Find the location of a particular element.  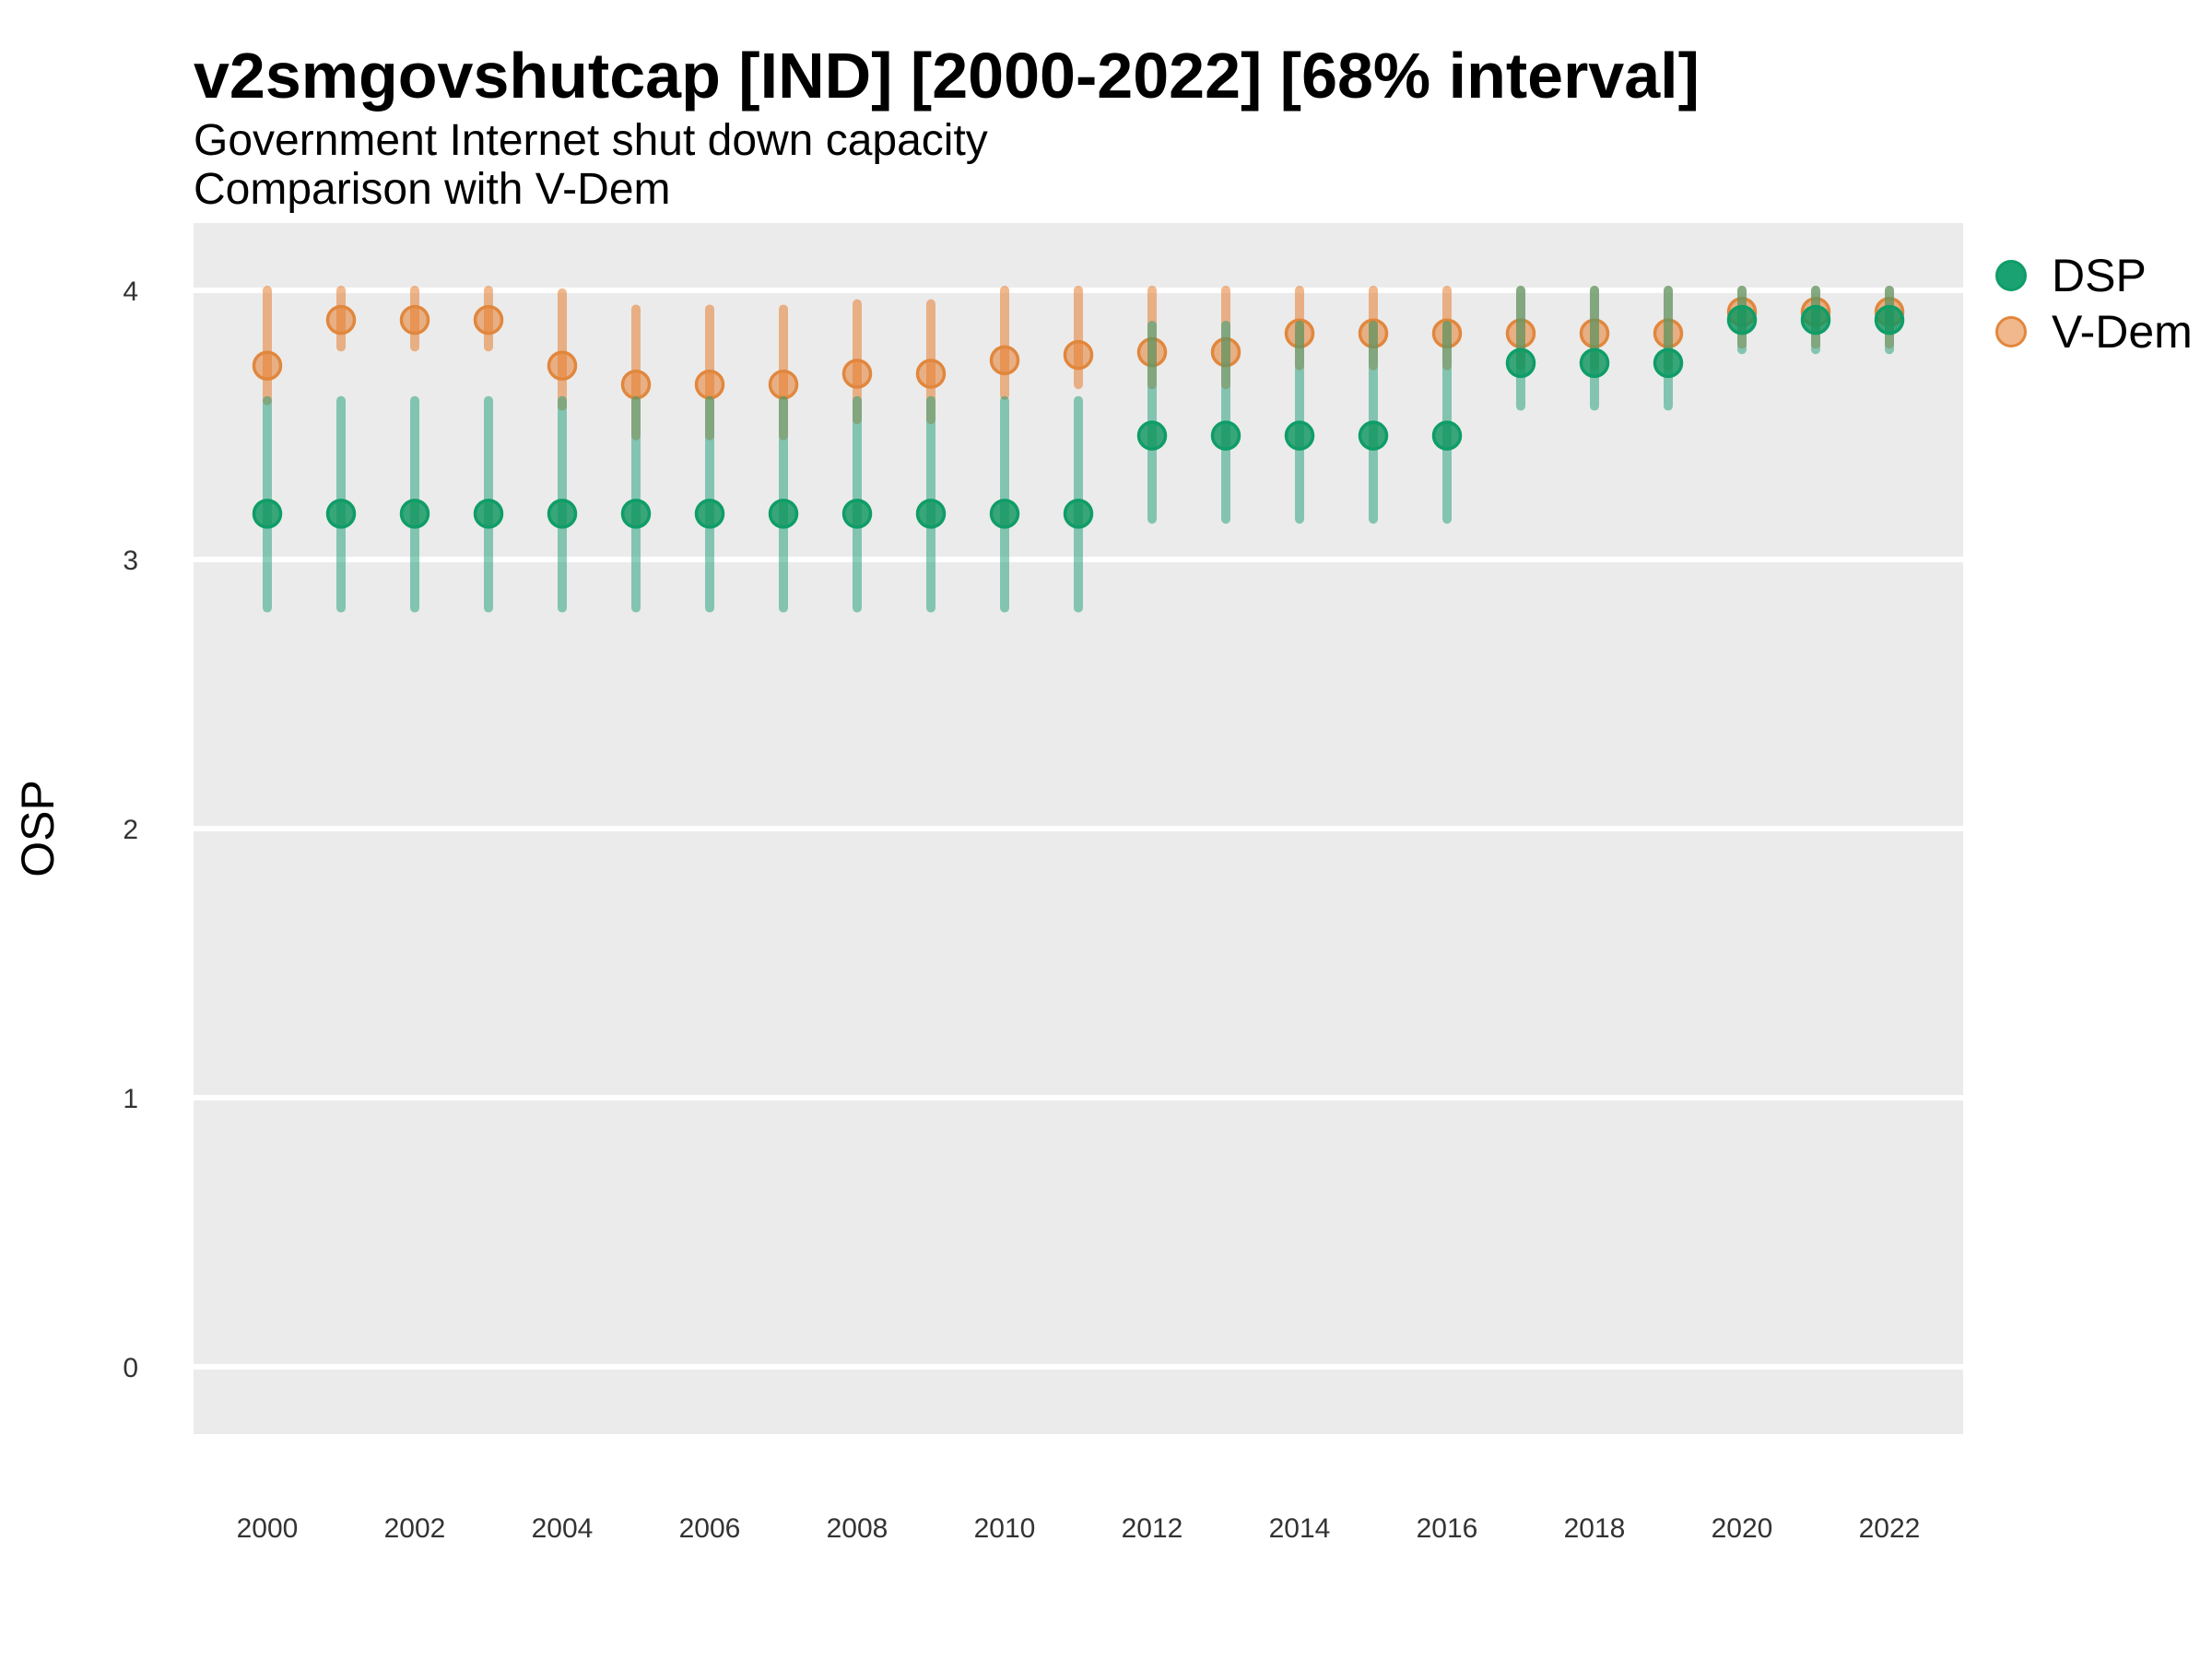

x-tick-label: 2014 is located at coordinates (1300, 1528).